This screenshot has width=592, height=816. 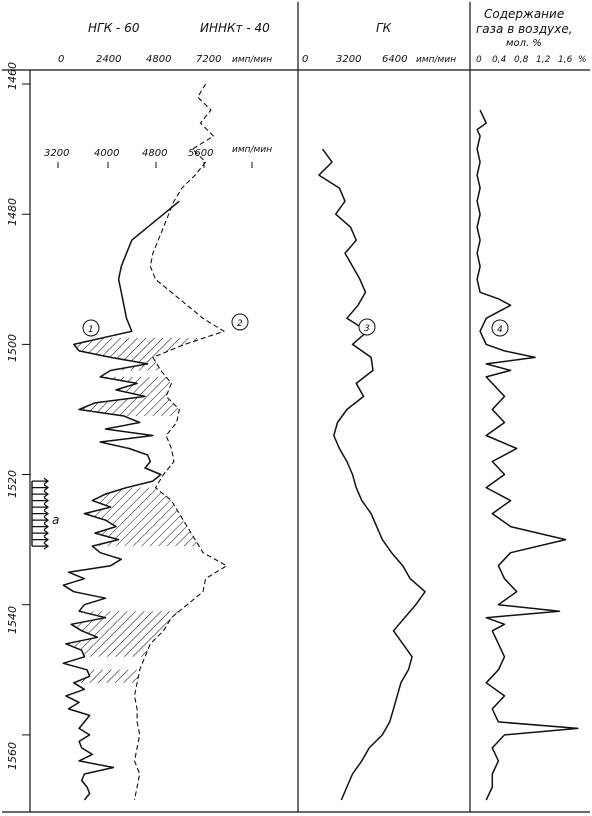 I want to click on depth-label-1540: 1540, so click(x=12, y=620).